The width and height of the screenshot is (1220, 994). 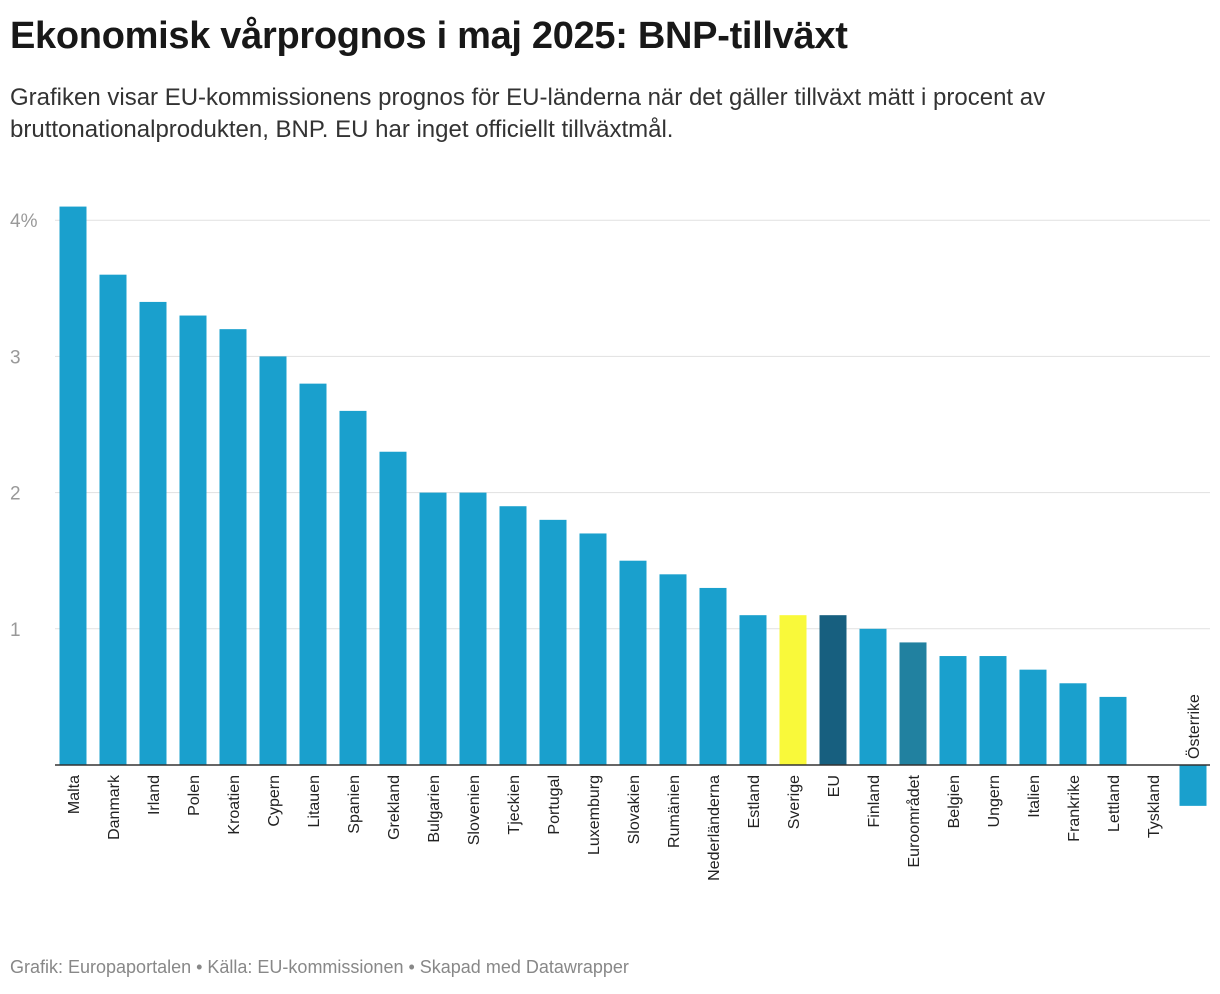 I want to click on bar-lettland, so click(x=1113, y=730).